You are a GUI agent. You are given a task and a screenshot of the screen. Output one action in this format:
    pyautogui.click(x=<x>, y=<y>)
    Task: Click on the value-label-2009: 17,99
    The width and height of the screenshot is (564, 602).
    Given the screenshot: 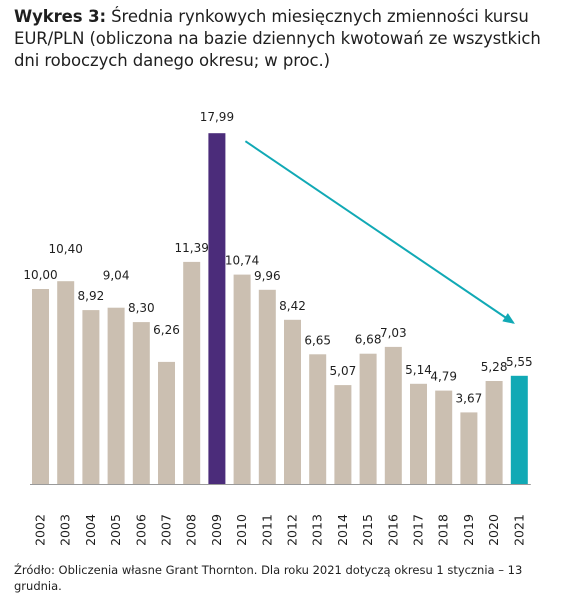 What is the action you would take?
    pyautogui.click(x=217, y=117)
    